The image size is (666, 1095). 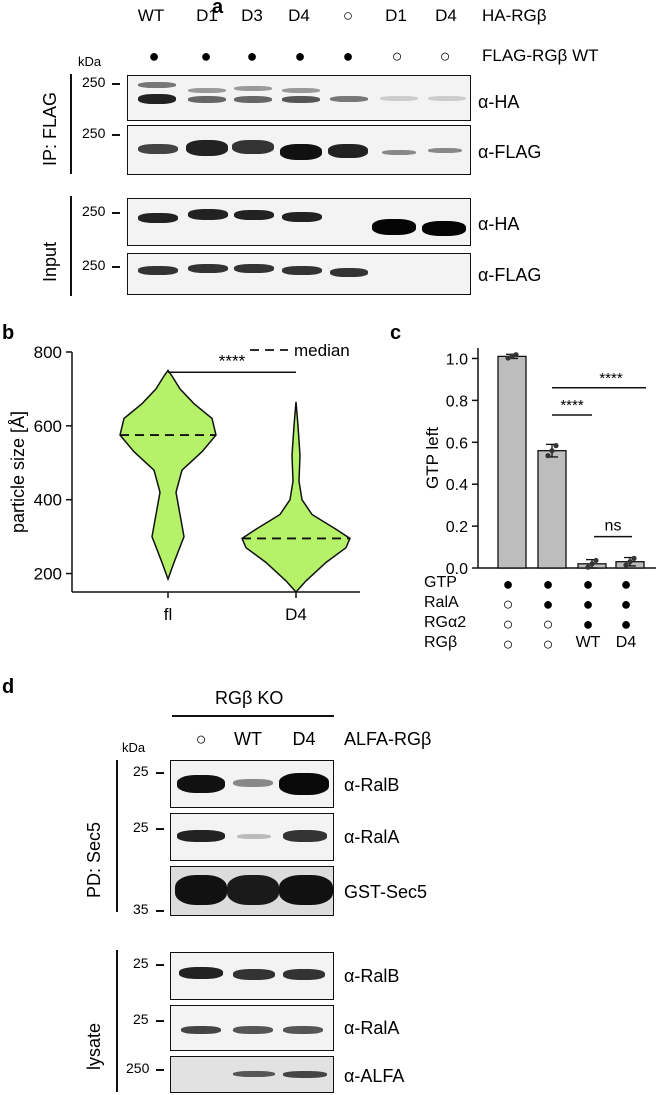 What do you see at coordinates (151, 15) in the screenshot?
I see `lane-label-wt: WT` at bounding box center [151, 15].